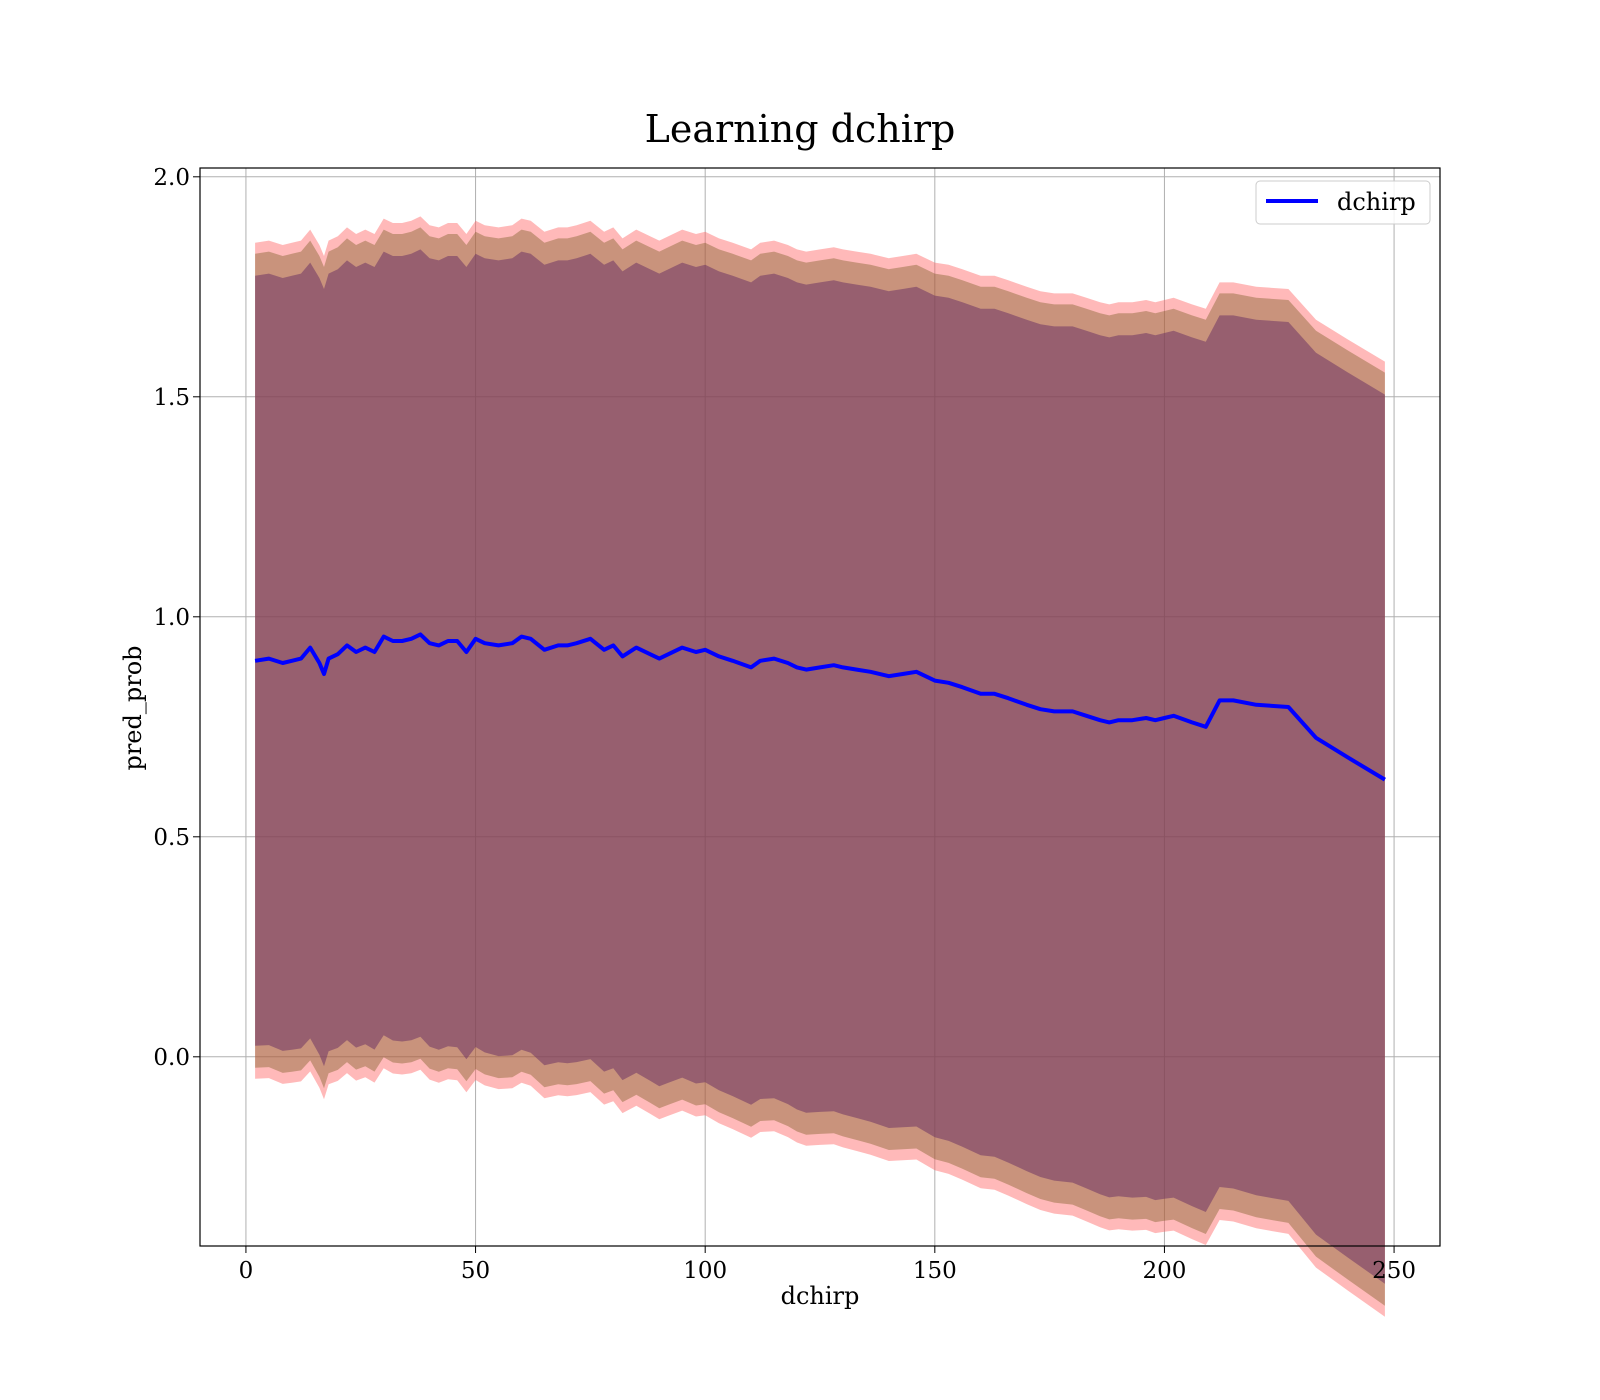 Image resolution: width=1600 pixels, height=1400 pixels. What do you see at coordinates (705, 1271) in the screenshot?
I see `x-tick-label: 100` at bounding box center [705, 1271].